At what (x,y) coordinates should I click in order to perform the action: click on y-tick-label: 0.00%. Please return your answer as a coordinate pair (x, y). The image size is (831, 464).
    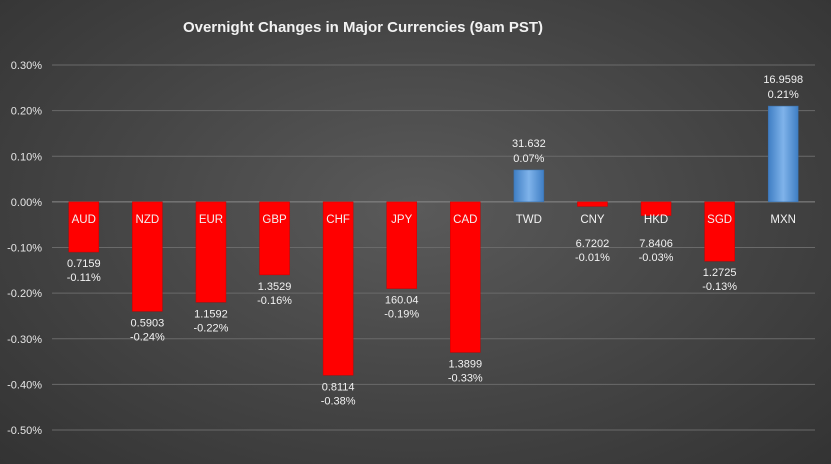
    Looking at the image, I should click on (26, 203).